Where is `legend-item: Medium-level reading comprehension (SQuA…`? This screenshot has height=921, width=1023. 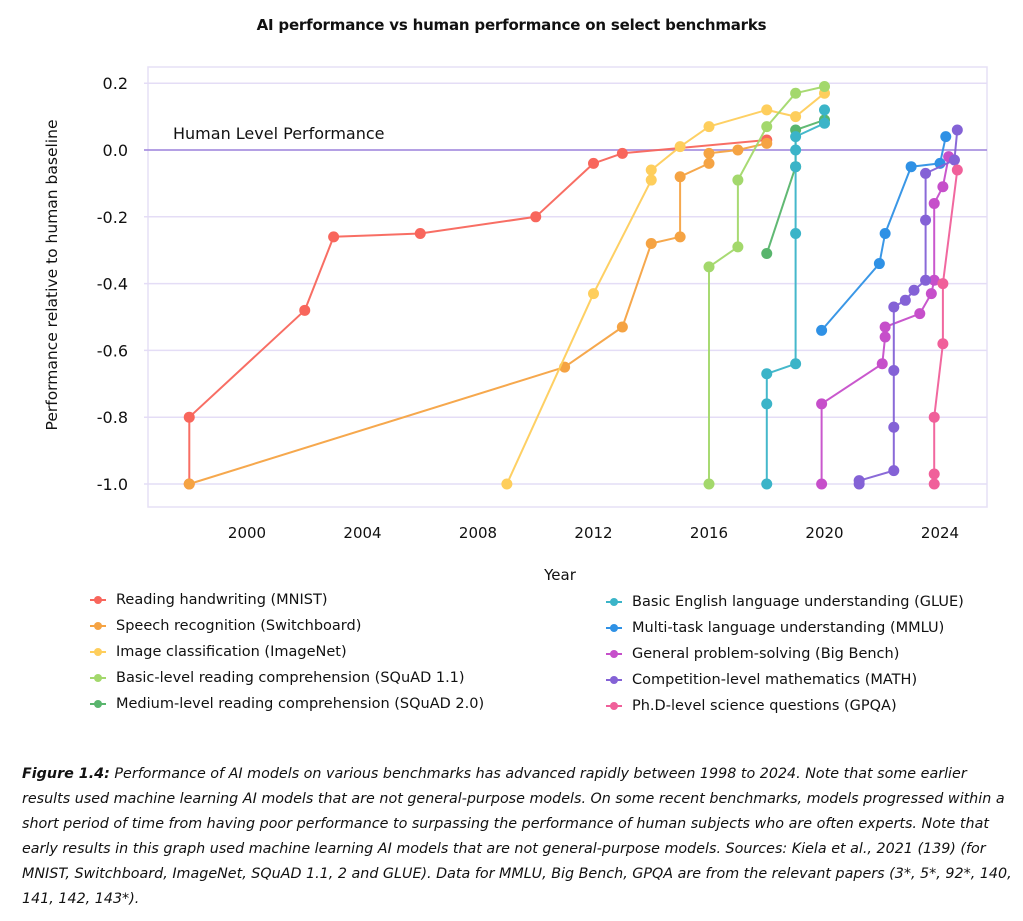
legend-item: Medium-level reading comprehension (SQuA… is located at coordinates (287, 704).